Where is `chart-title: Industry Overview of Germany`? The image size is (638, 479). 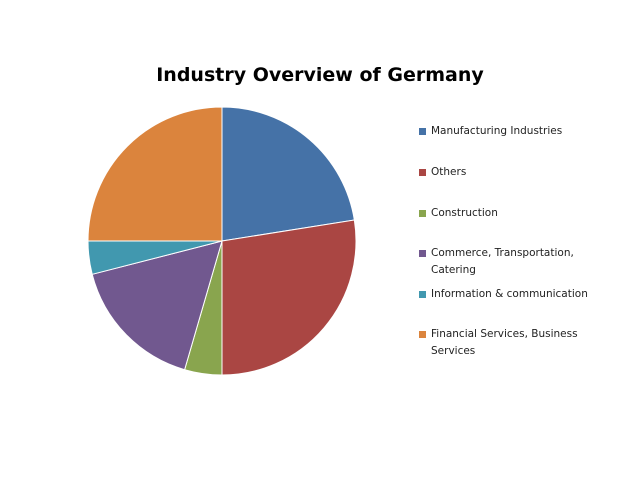 chart-title: Industry Overview of Germany is located at coordinates (320, 75).